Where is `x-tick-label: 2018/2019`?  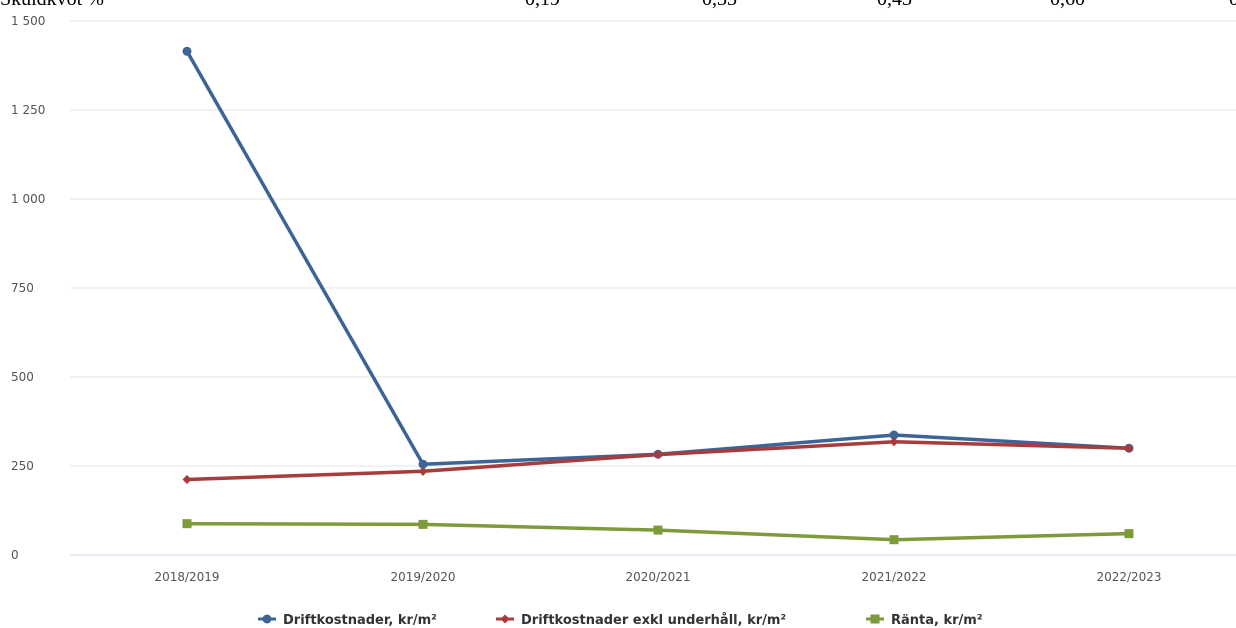
x-tick-label: 2018/2019 is located at coordinates (186, 577).